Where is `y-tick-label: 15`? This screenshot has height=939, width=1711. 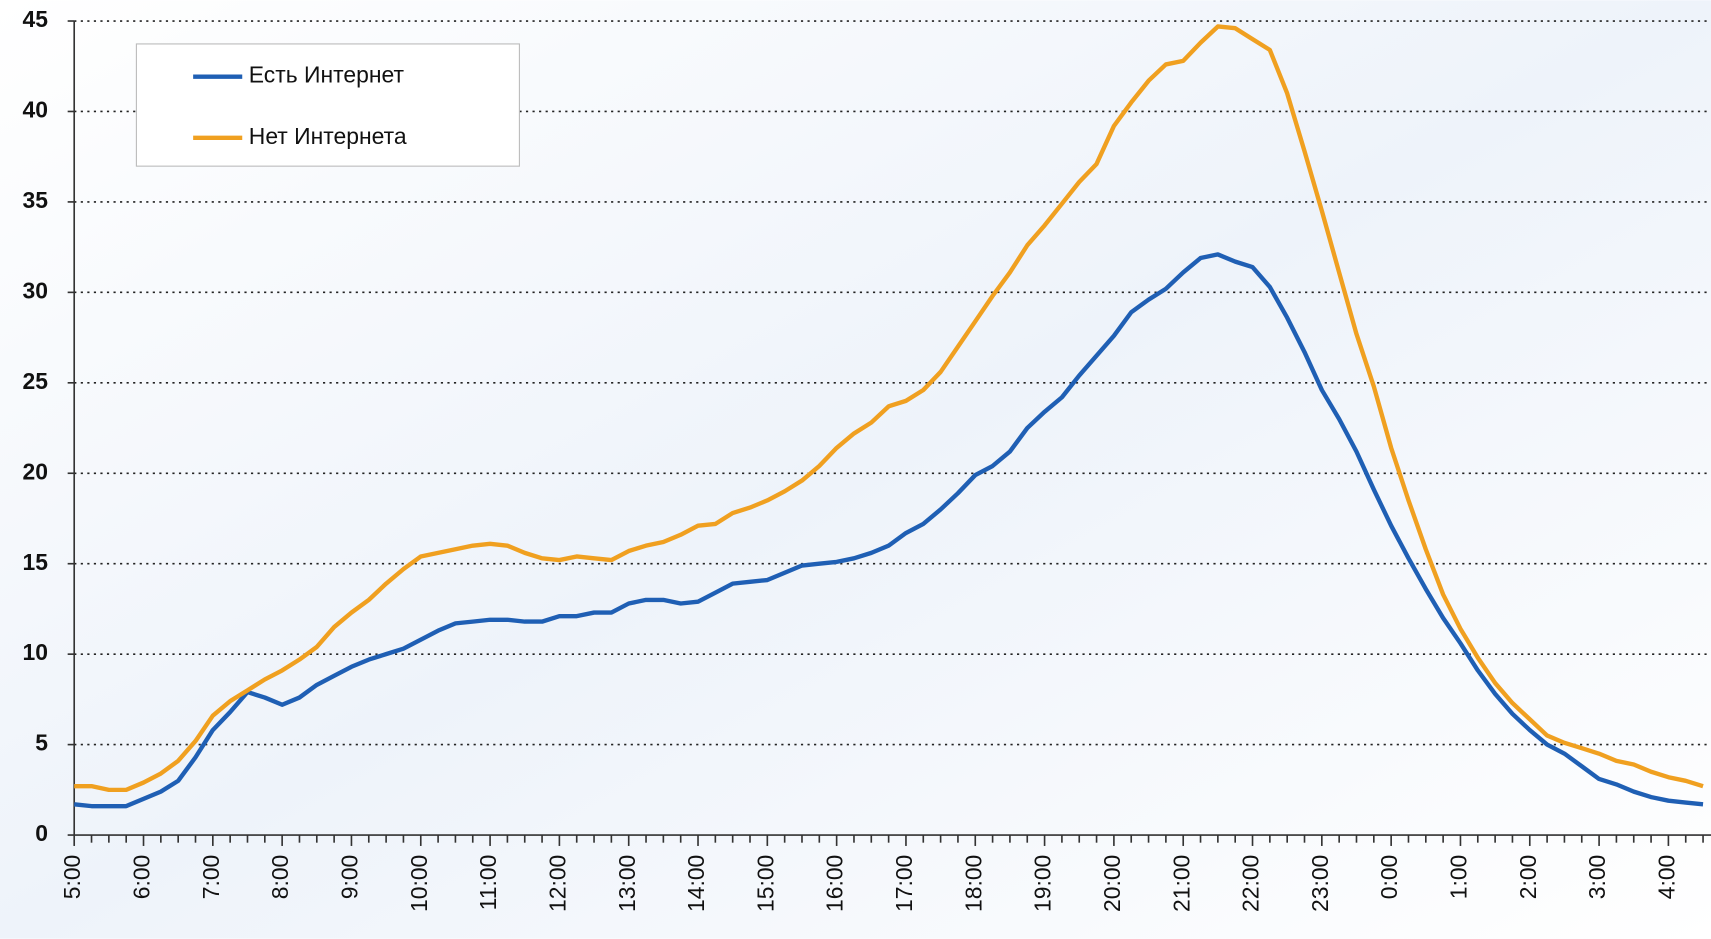 y-tick-label: 15 is located at coordinates (36, 562).